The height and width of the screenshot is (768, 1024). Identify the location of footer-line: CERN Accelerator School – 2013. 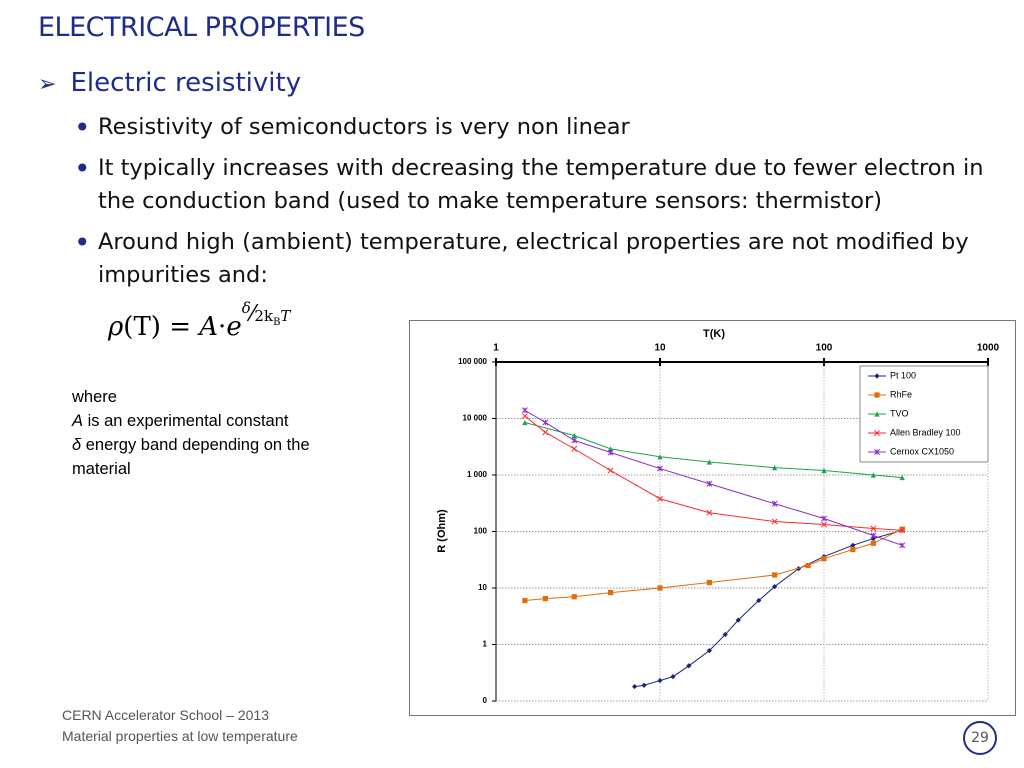
(165, 715).